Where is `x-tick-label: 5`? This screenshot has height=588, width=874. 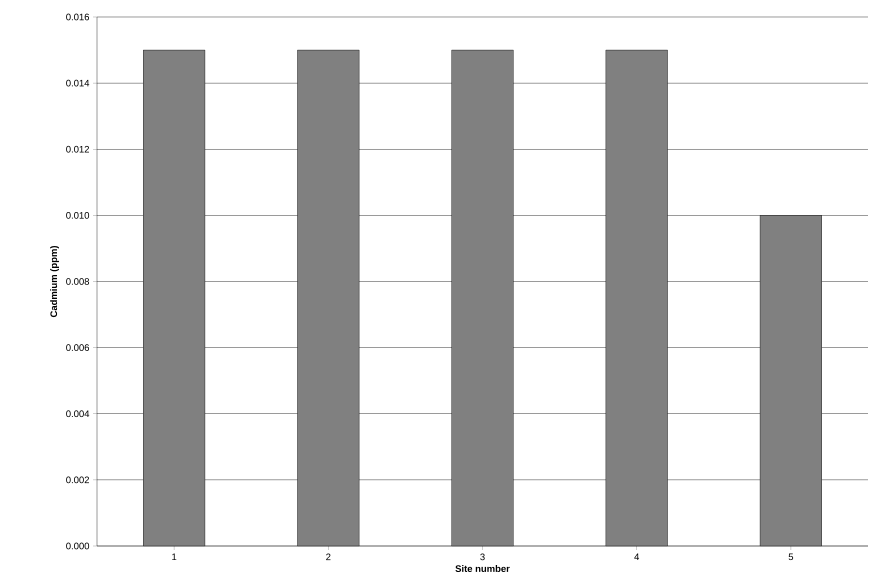 x-tick-label: 5 is located at coordinates (791, 557).